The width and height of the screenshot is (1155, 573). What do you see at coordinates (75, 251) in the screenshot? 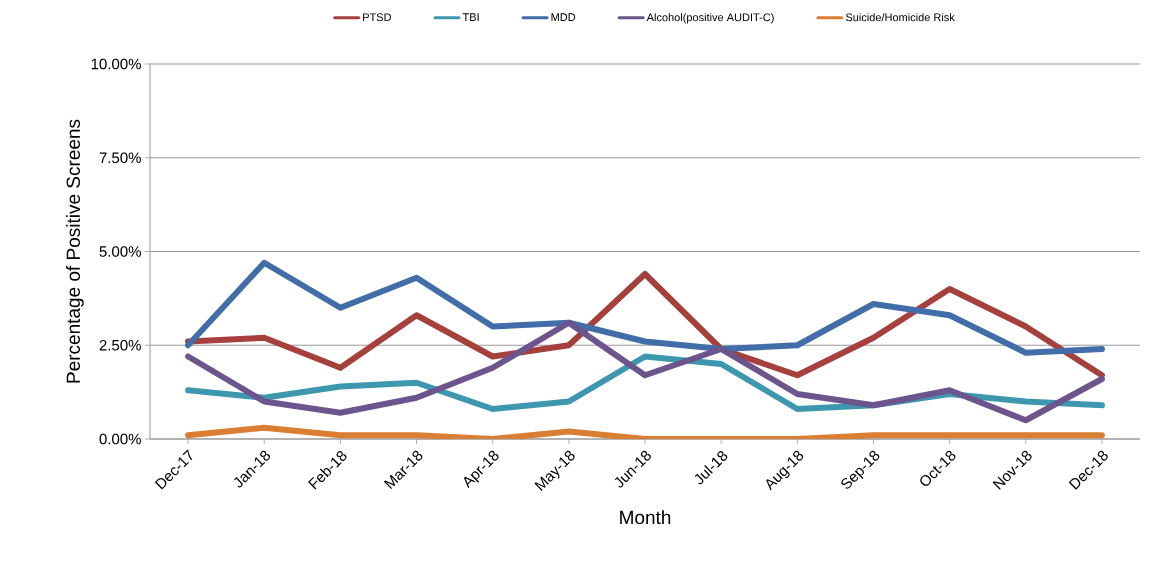
I see `y-axis-title: Percentage of Positive Screens` at bounding box center [75, 251].